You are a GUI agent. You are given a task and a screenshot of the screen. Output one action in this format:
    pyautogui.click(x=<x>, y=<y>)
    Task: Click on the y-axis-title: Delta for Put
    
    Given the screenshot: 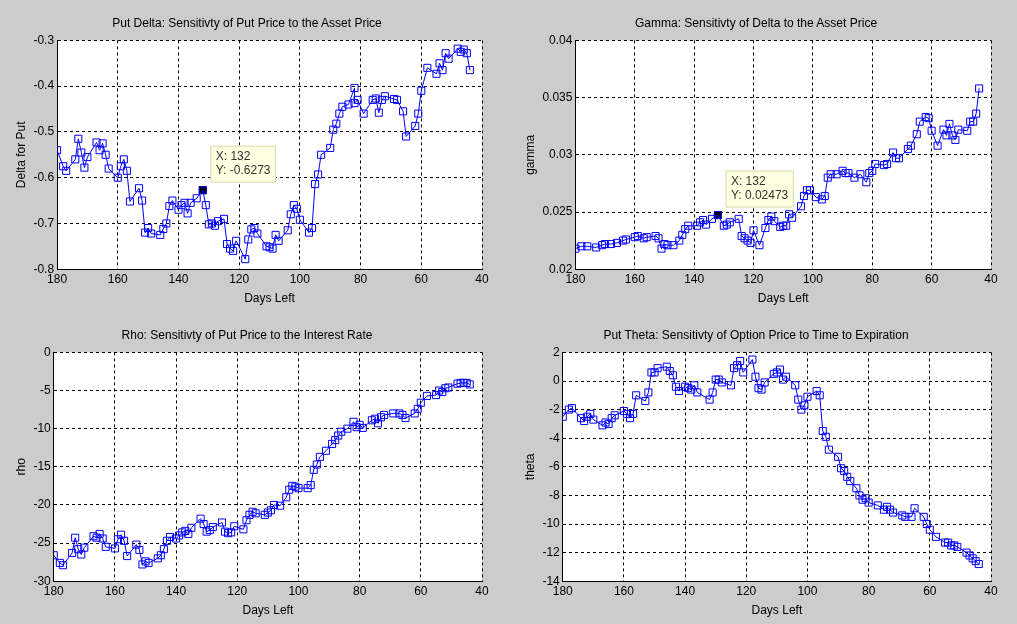 What is the action you would take?
    pyautogui.click(x=20, y=154)
    